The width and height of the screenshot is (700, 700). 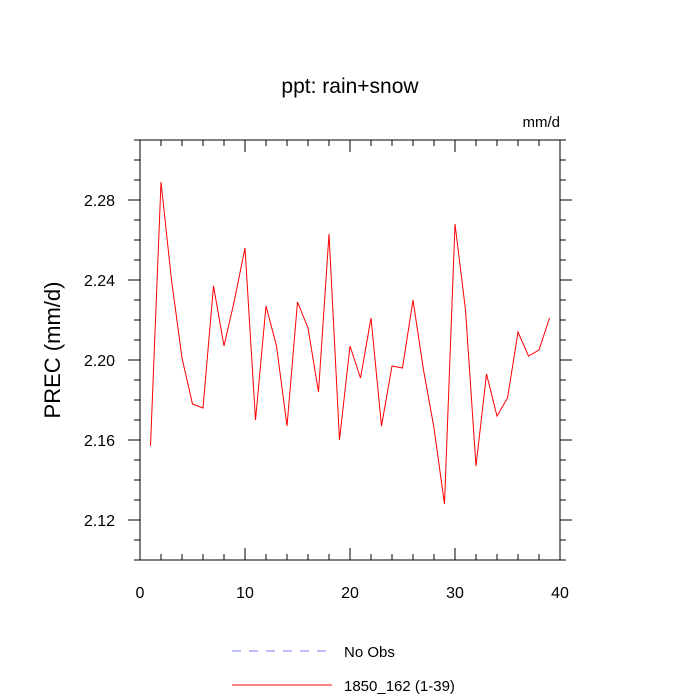 I want to click on y-tick-label: 2.12, so click(x=99, y=521).